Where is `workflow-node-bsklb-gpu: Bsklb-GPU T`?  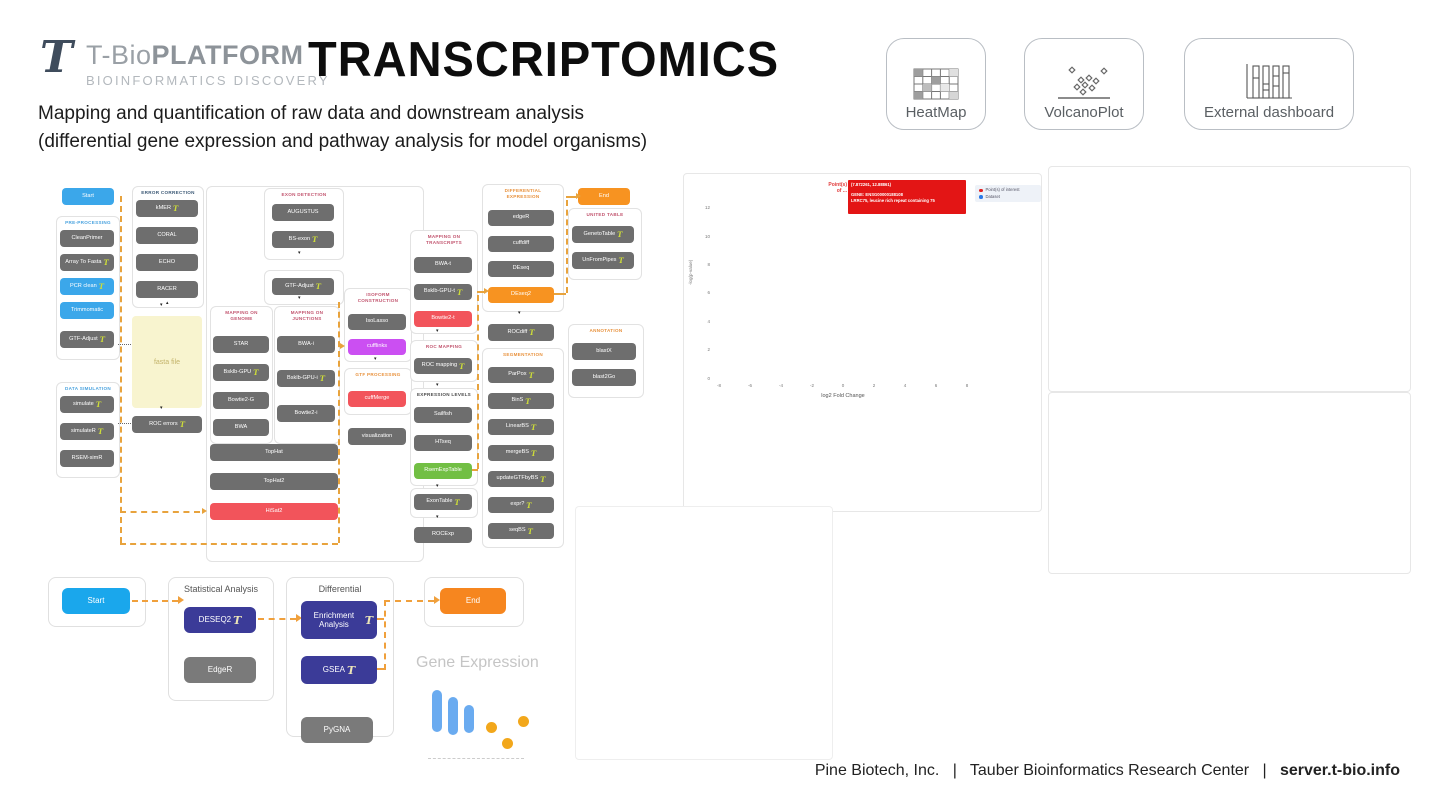
workflow-node-bsklb-gpu: Bsklb-GPU T is located at coordinates (241, 372).